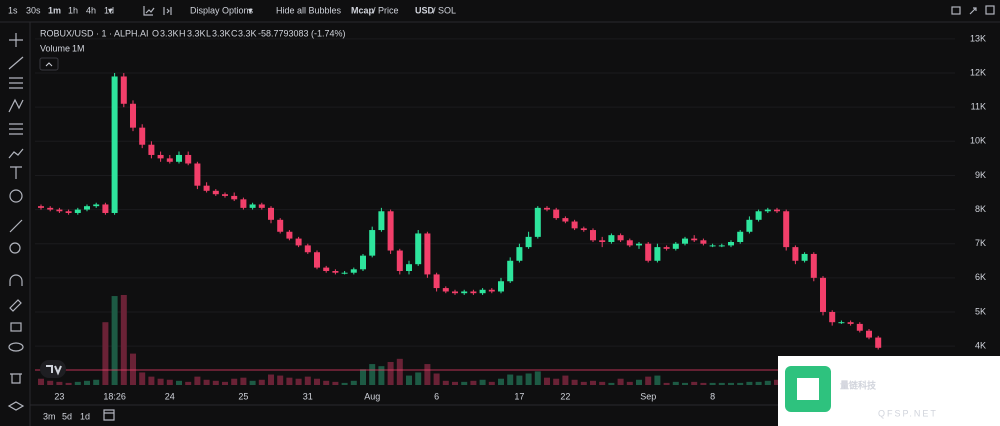 The image size is (1000, 426). What do you see at coordinates (16, 83) in the screenshot?
I see `tool-channel` at bounding box center [16, 83].